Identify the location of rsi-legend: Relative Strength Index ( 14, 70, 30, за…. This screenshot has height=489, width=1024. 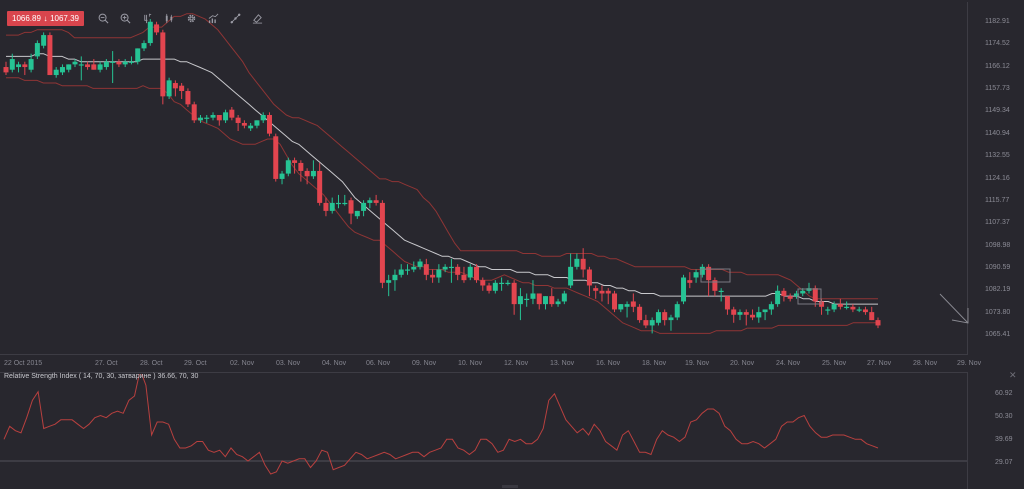
(101, 376).